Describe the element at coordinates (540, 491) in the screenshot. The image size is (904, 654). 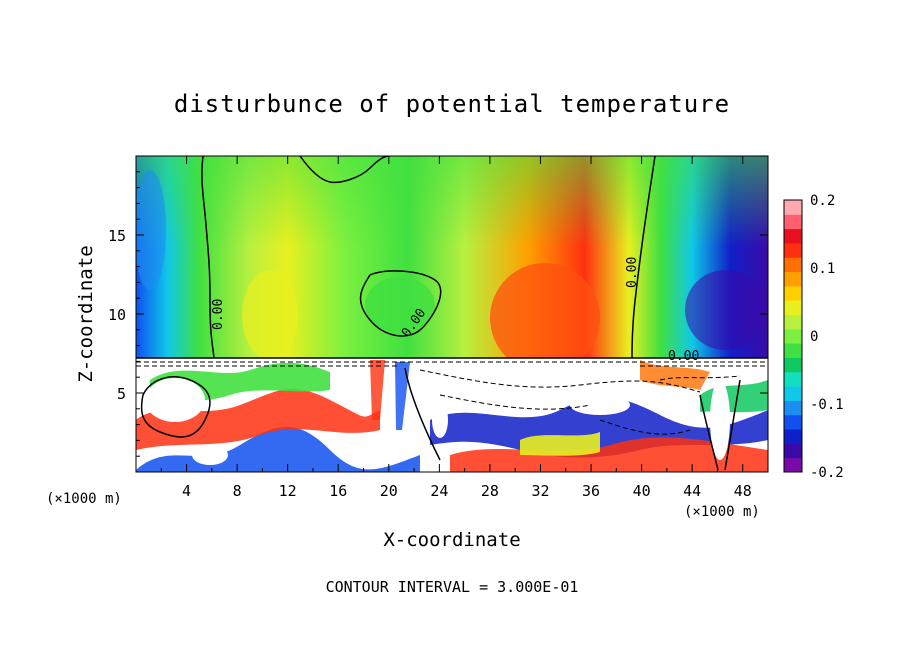
I see `x-tick-label: 32` at that location.